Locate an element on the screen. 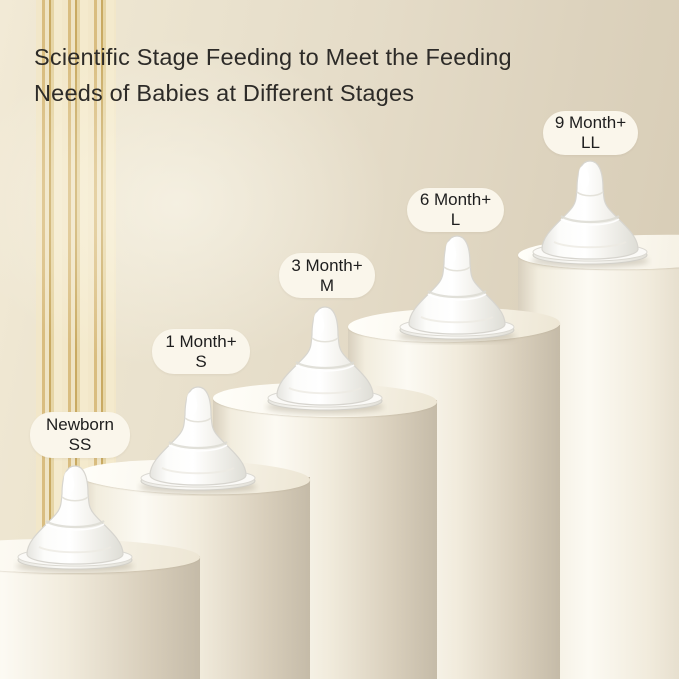 Image resolution: width=679 pixels, height=679 pixels. title-line-2: Needs of Babies at Different Stages is located at coordinates (224, 92).